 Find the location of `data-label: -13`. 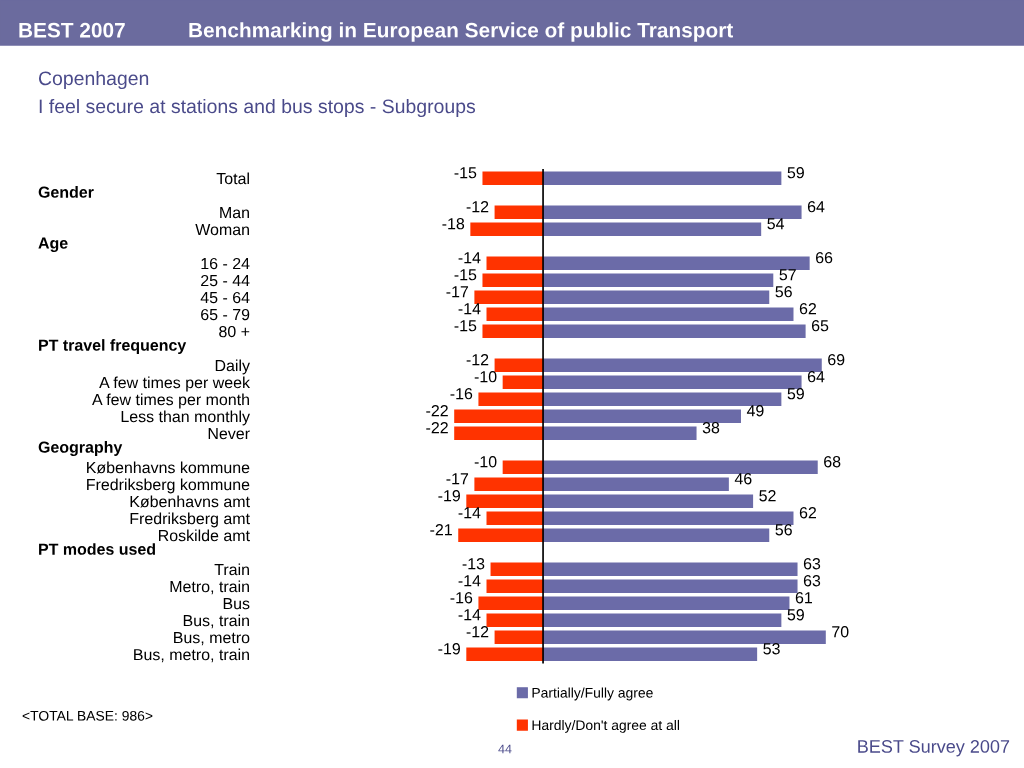

data-label: -13 is located at coordinates (473, 564).